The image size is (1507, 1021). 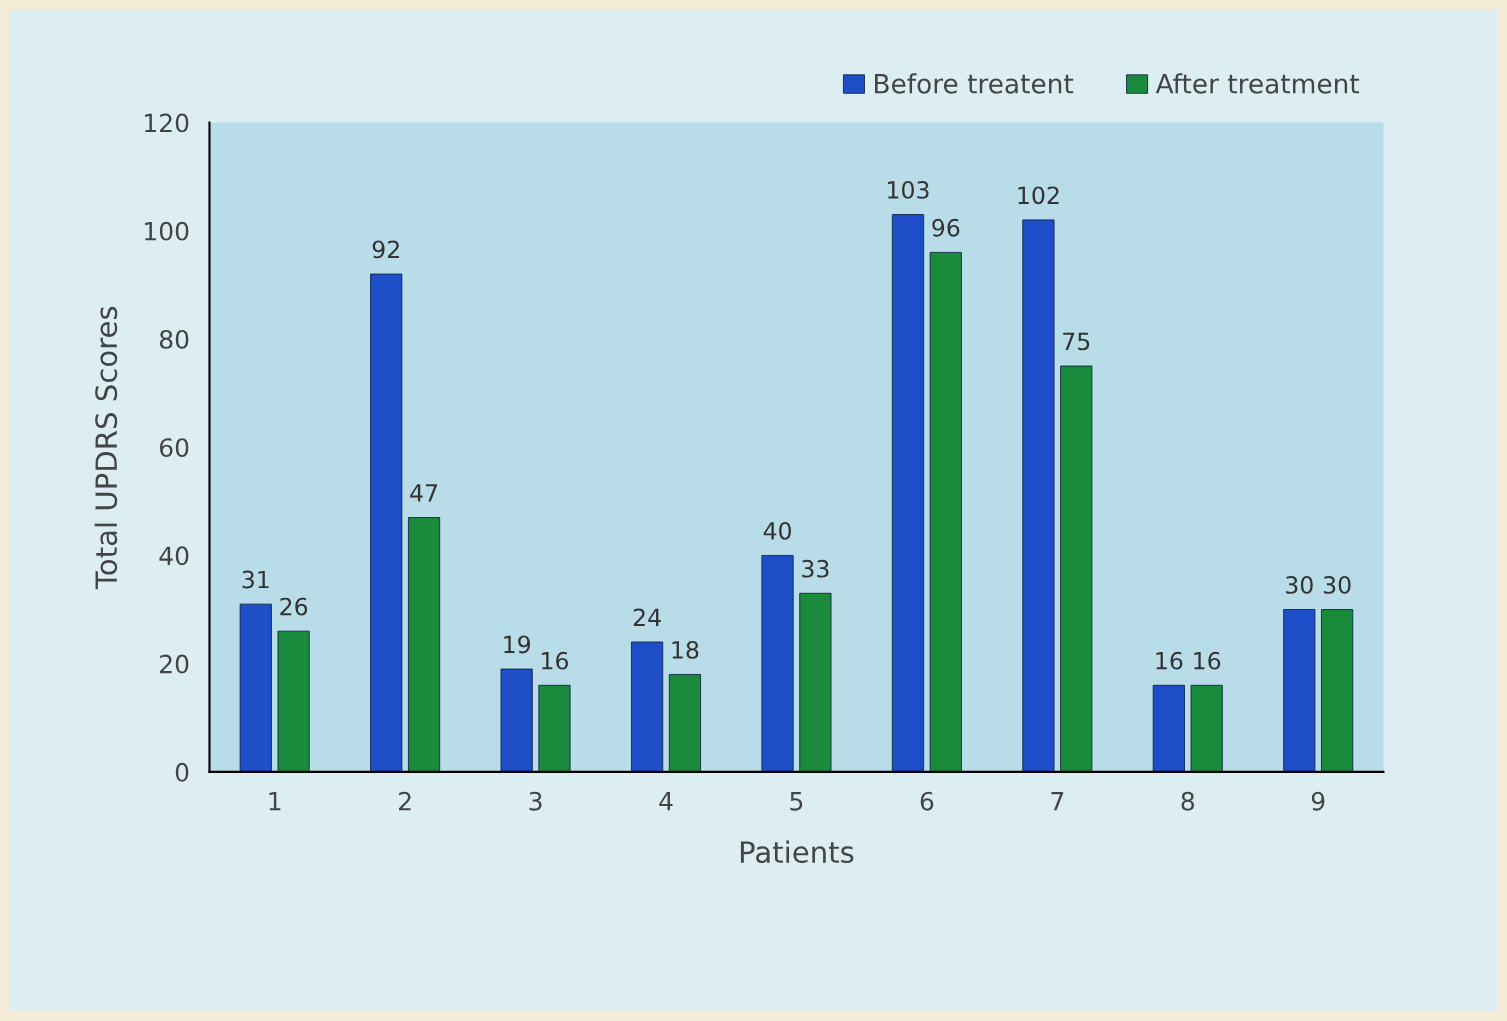 I want to click on data-label: 92, so click(x=385, y=249).